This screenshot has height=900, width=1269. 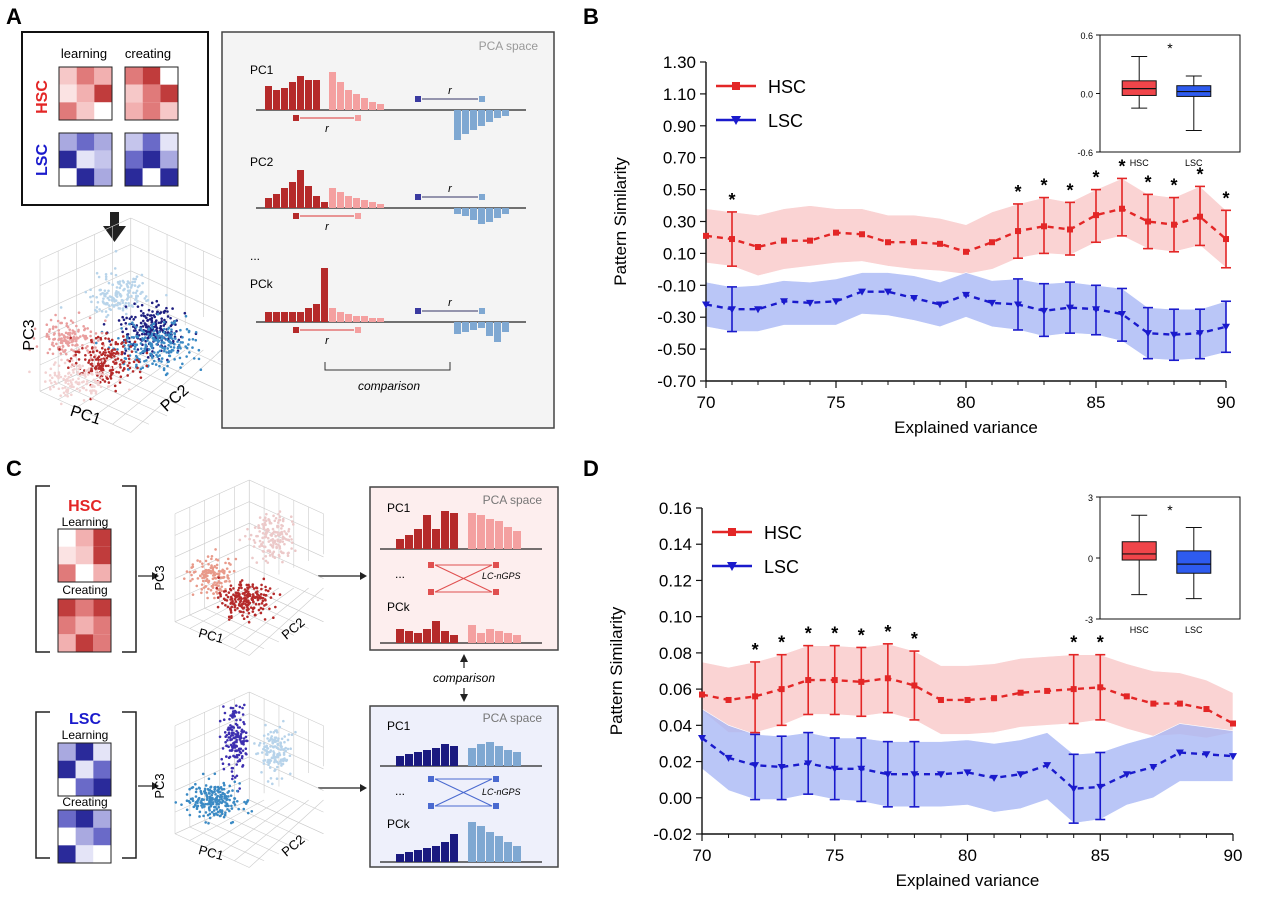 I want to click on panel-c-letter: C, so click(x=14, y=468).